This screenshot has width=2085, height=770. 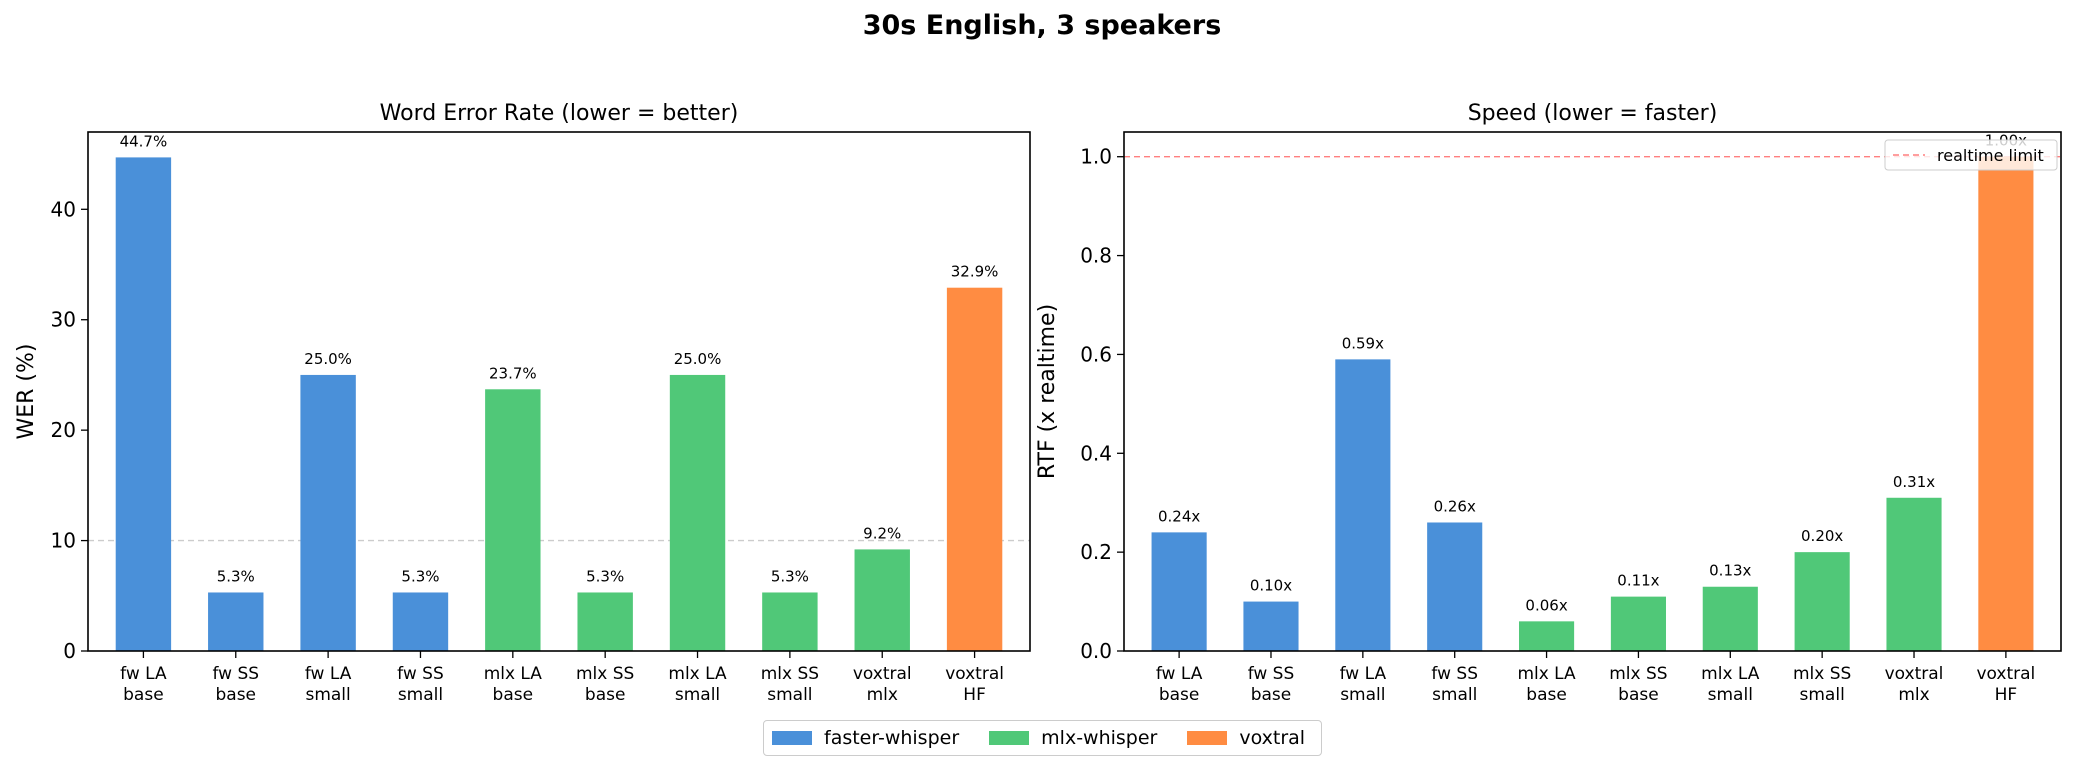 I want to click on bar-value-label: 0.31x, so click(x=1914, y=482).